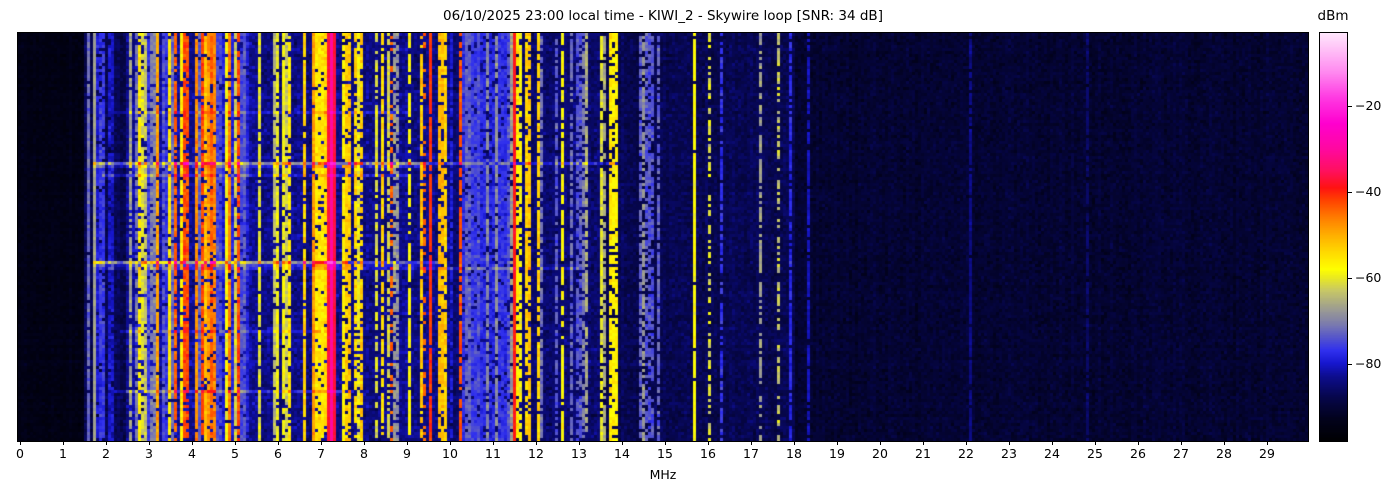 This screenshot has width=1400, height=500. What do you see at coordinates (20, 453) in the screenshot?
I see `x-tick-label: 0` at bounding box center [20, 453].